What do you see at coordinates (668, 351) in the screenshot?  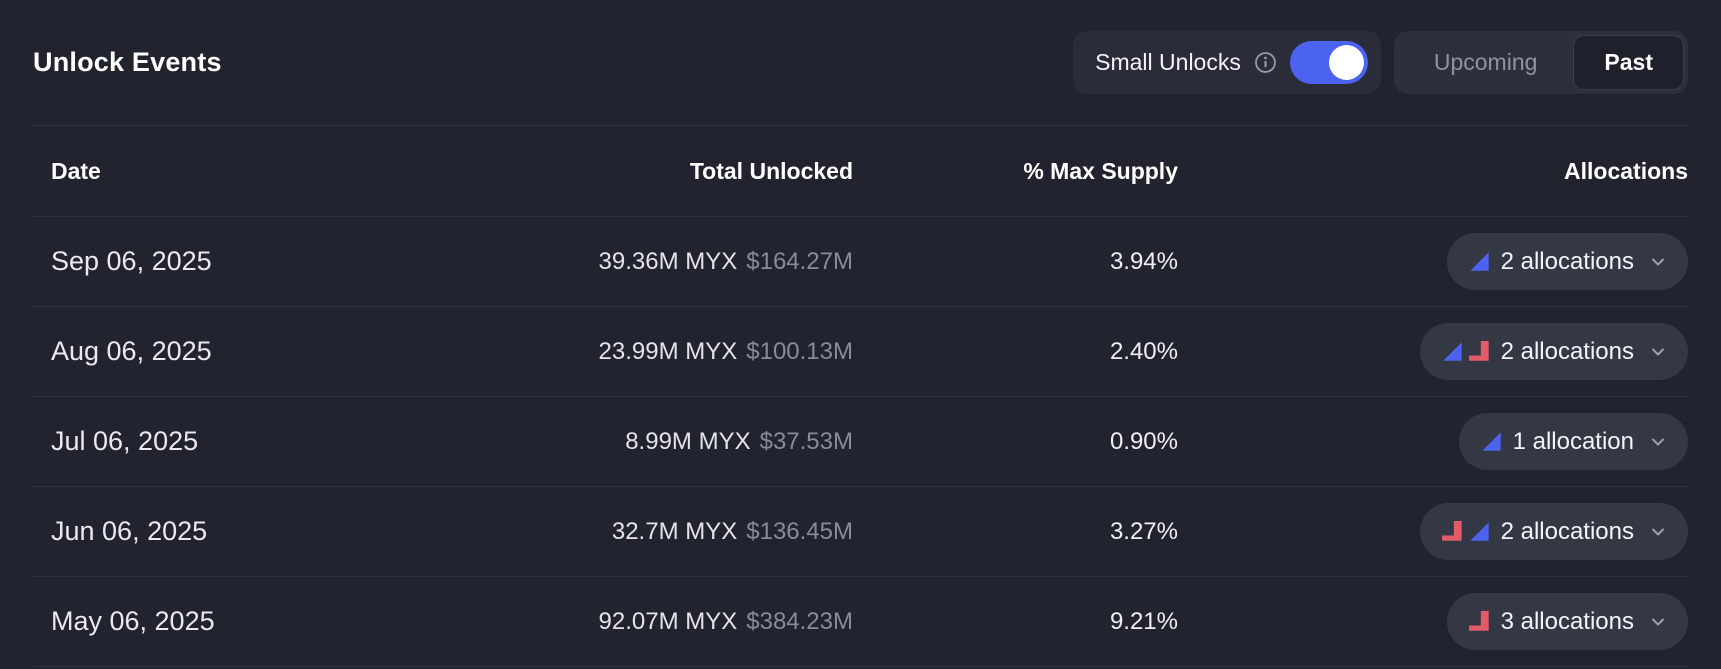 I see `token-amount: 23.99M MYX` at bounding box center [668, 351].